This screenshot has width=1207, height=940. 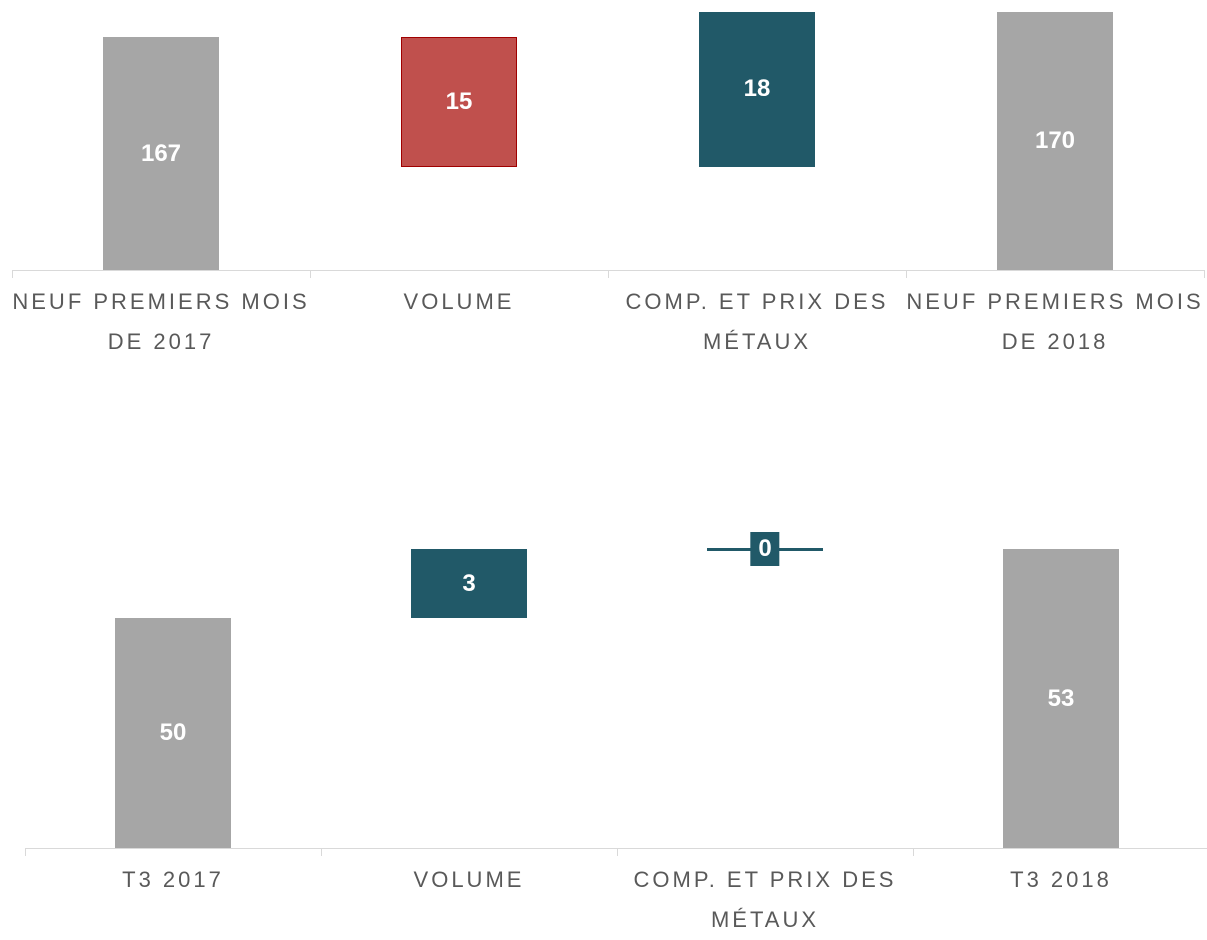 What do you see at coordinates (765, 549) in the screenshot?
I see `value-label: 0` at bounding box center [765, 549].